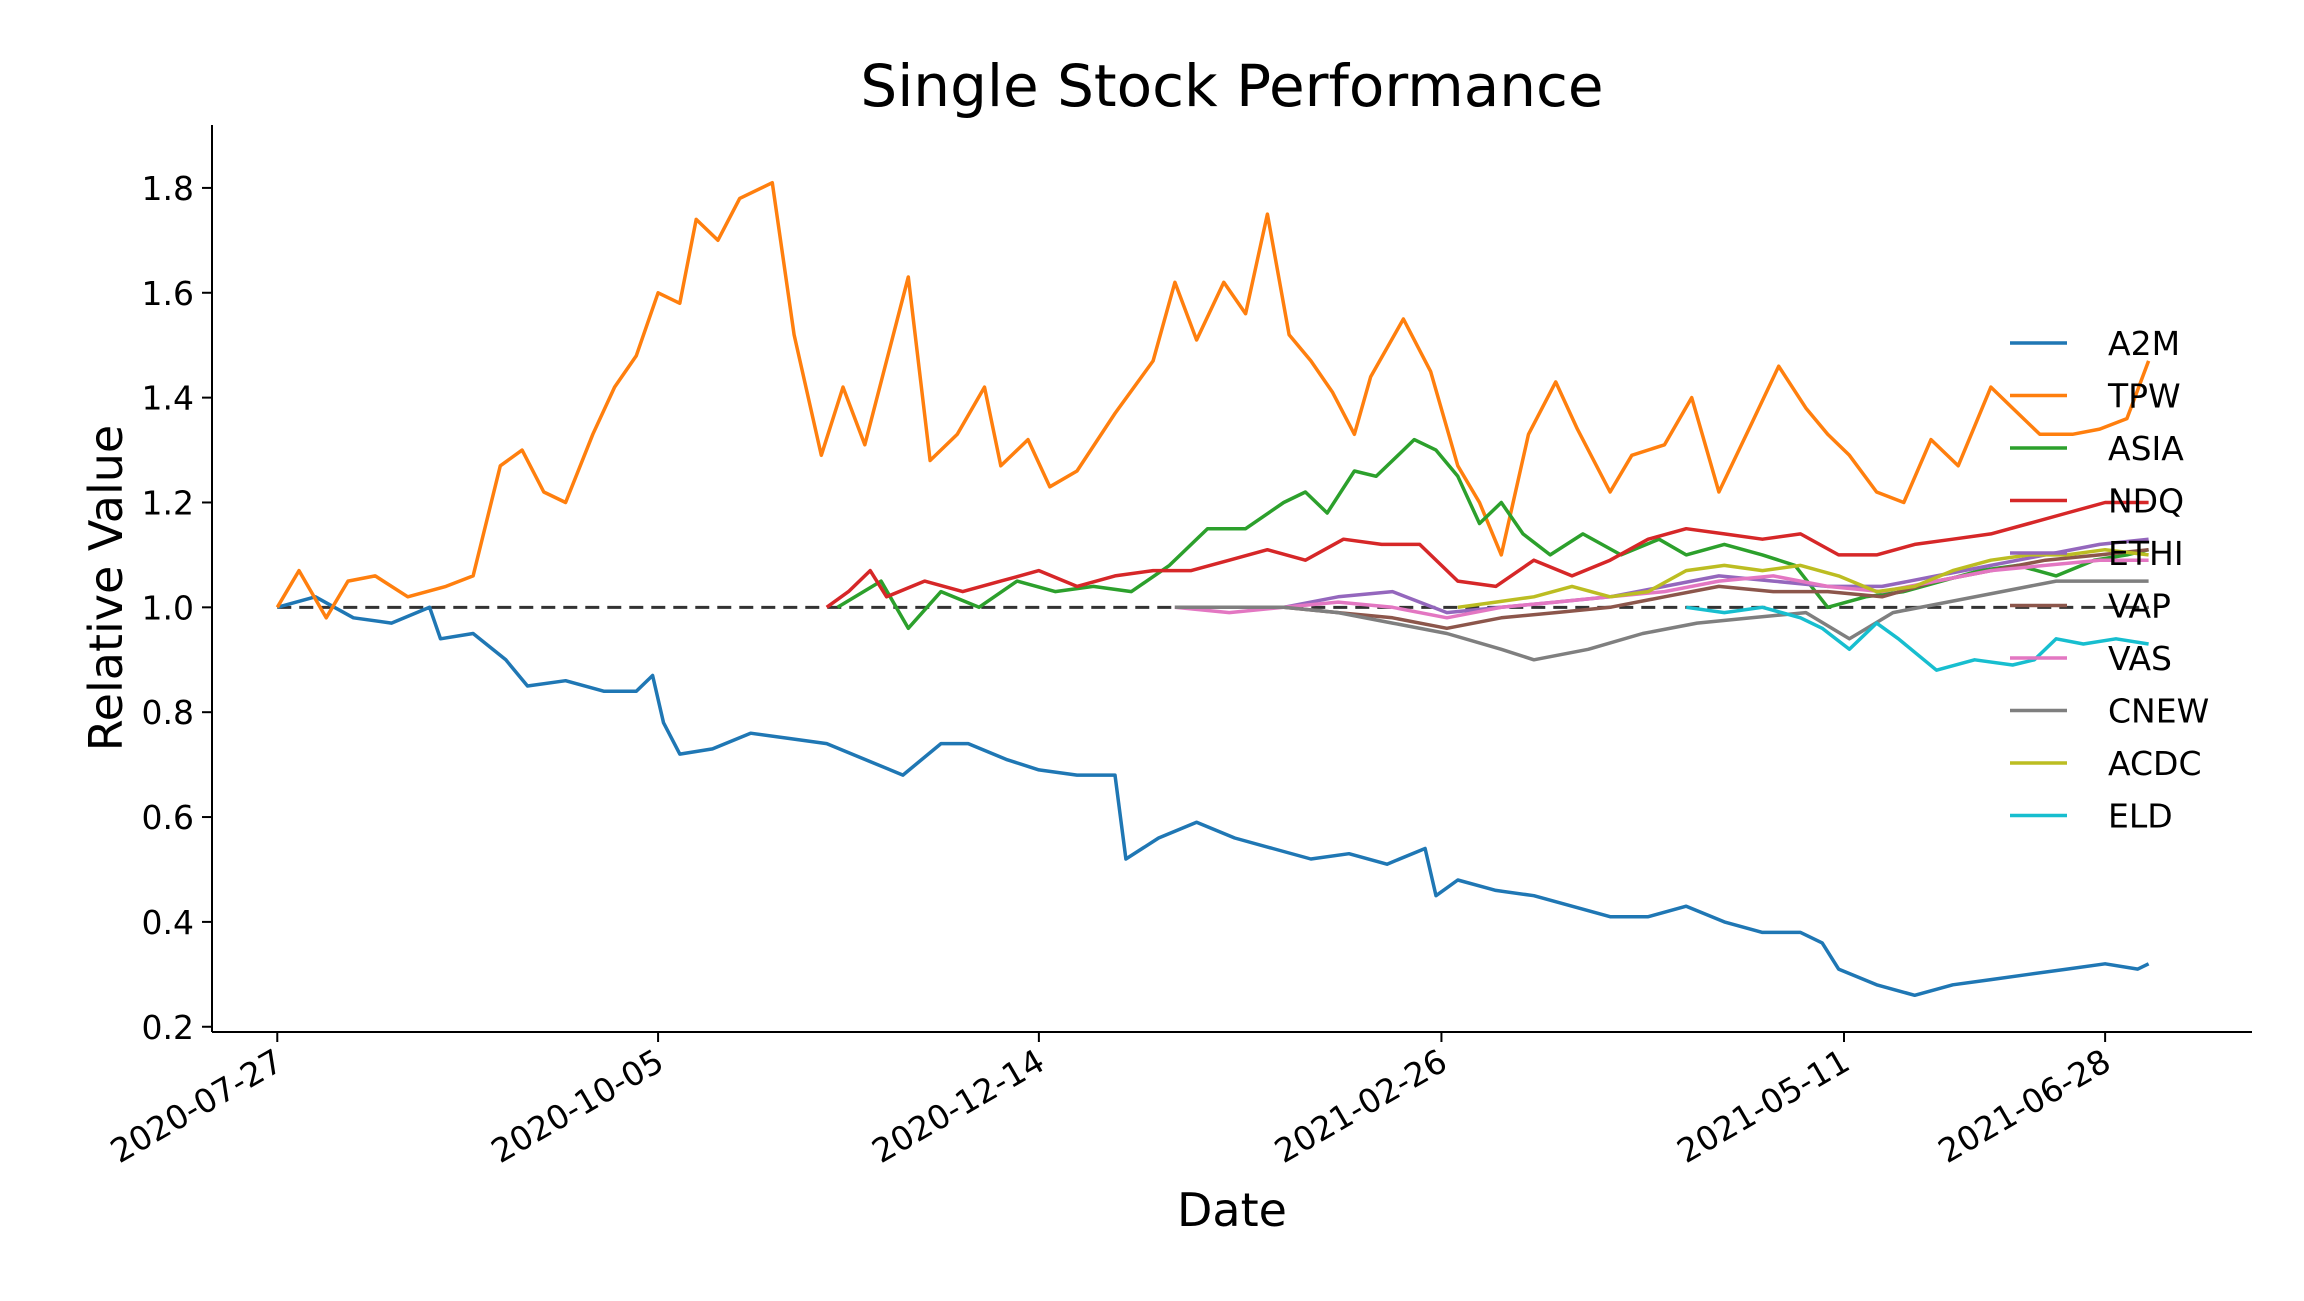 This screenshot has height=1301, width=2304. What do you see at coordinates (2025, 1106) in the screenshot?
I see `x-tick-label: 2021-06-28` at bounding box center [2025, 1106].